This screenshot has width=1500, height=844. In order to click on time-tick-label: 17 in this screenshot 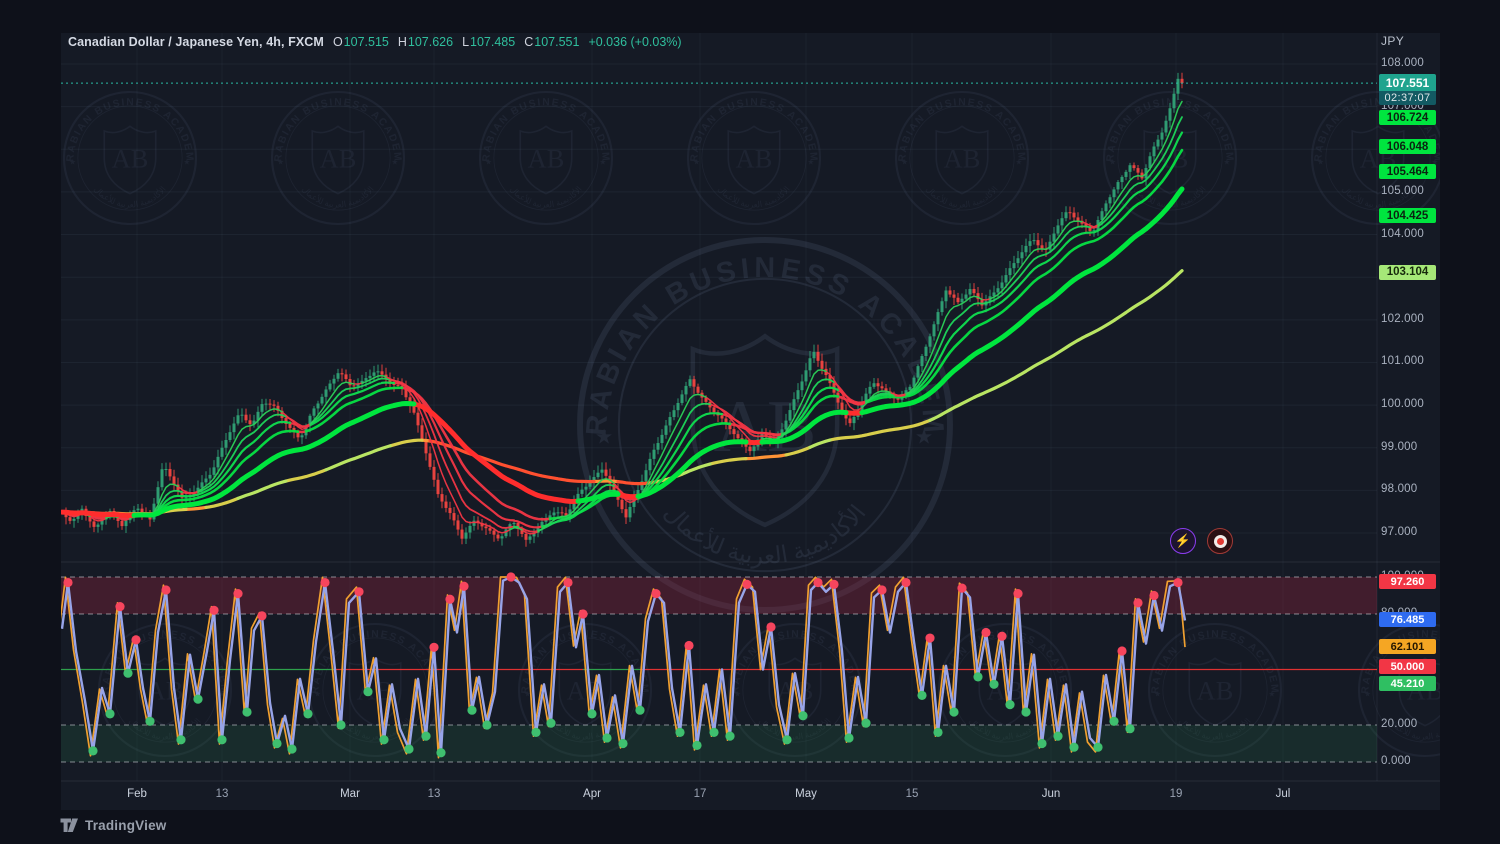, I will do `click(700, 794)`.